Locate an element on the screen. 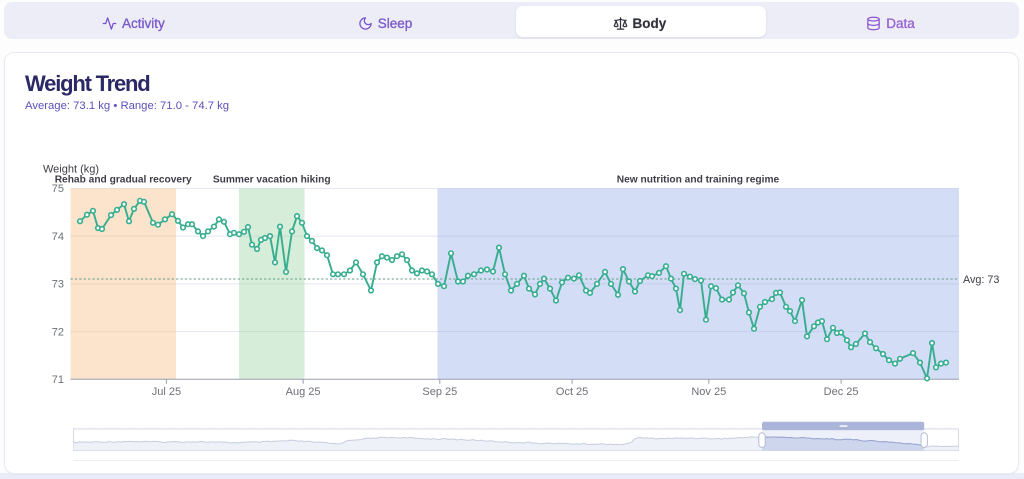 The height and width of the screenshot is (479, 1024). svg-text: 74 is located at coordinates (58, 237).